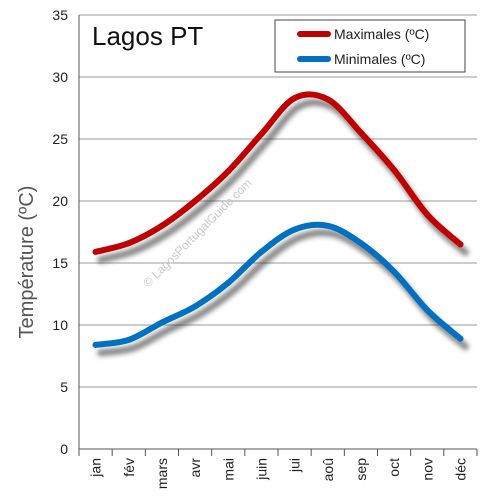 The image size is (500, 500). I want to click on legend-box, so click(370, 46).